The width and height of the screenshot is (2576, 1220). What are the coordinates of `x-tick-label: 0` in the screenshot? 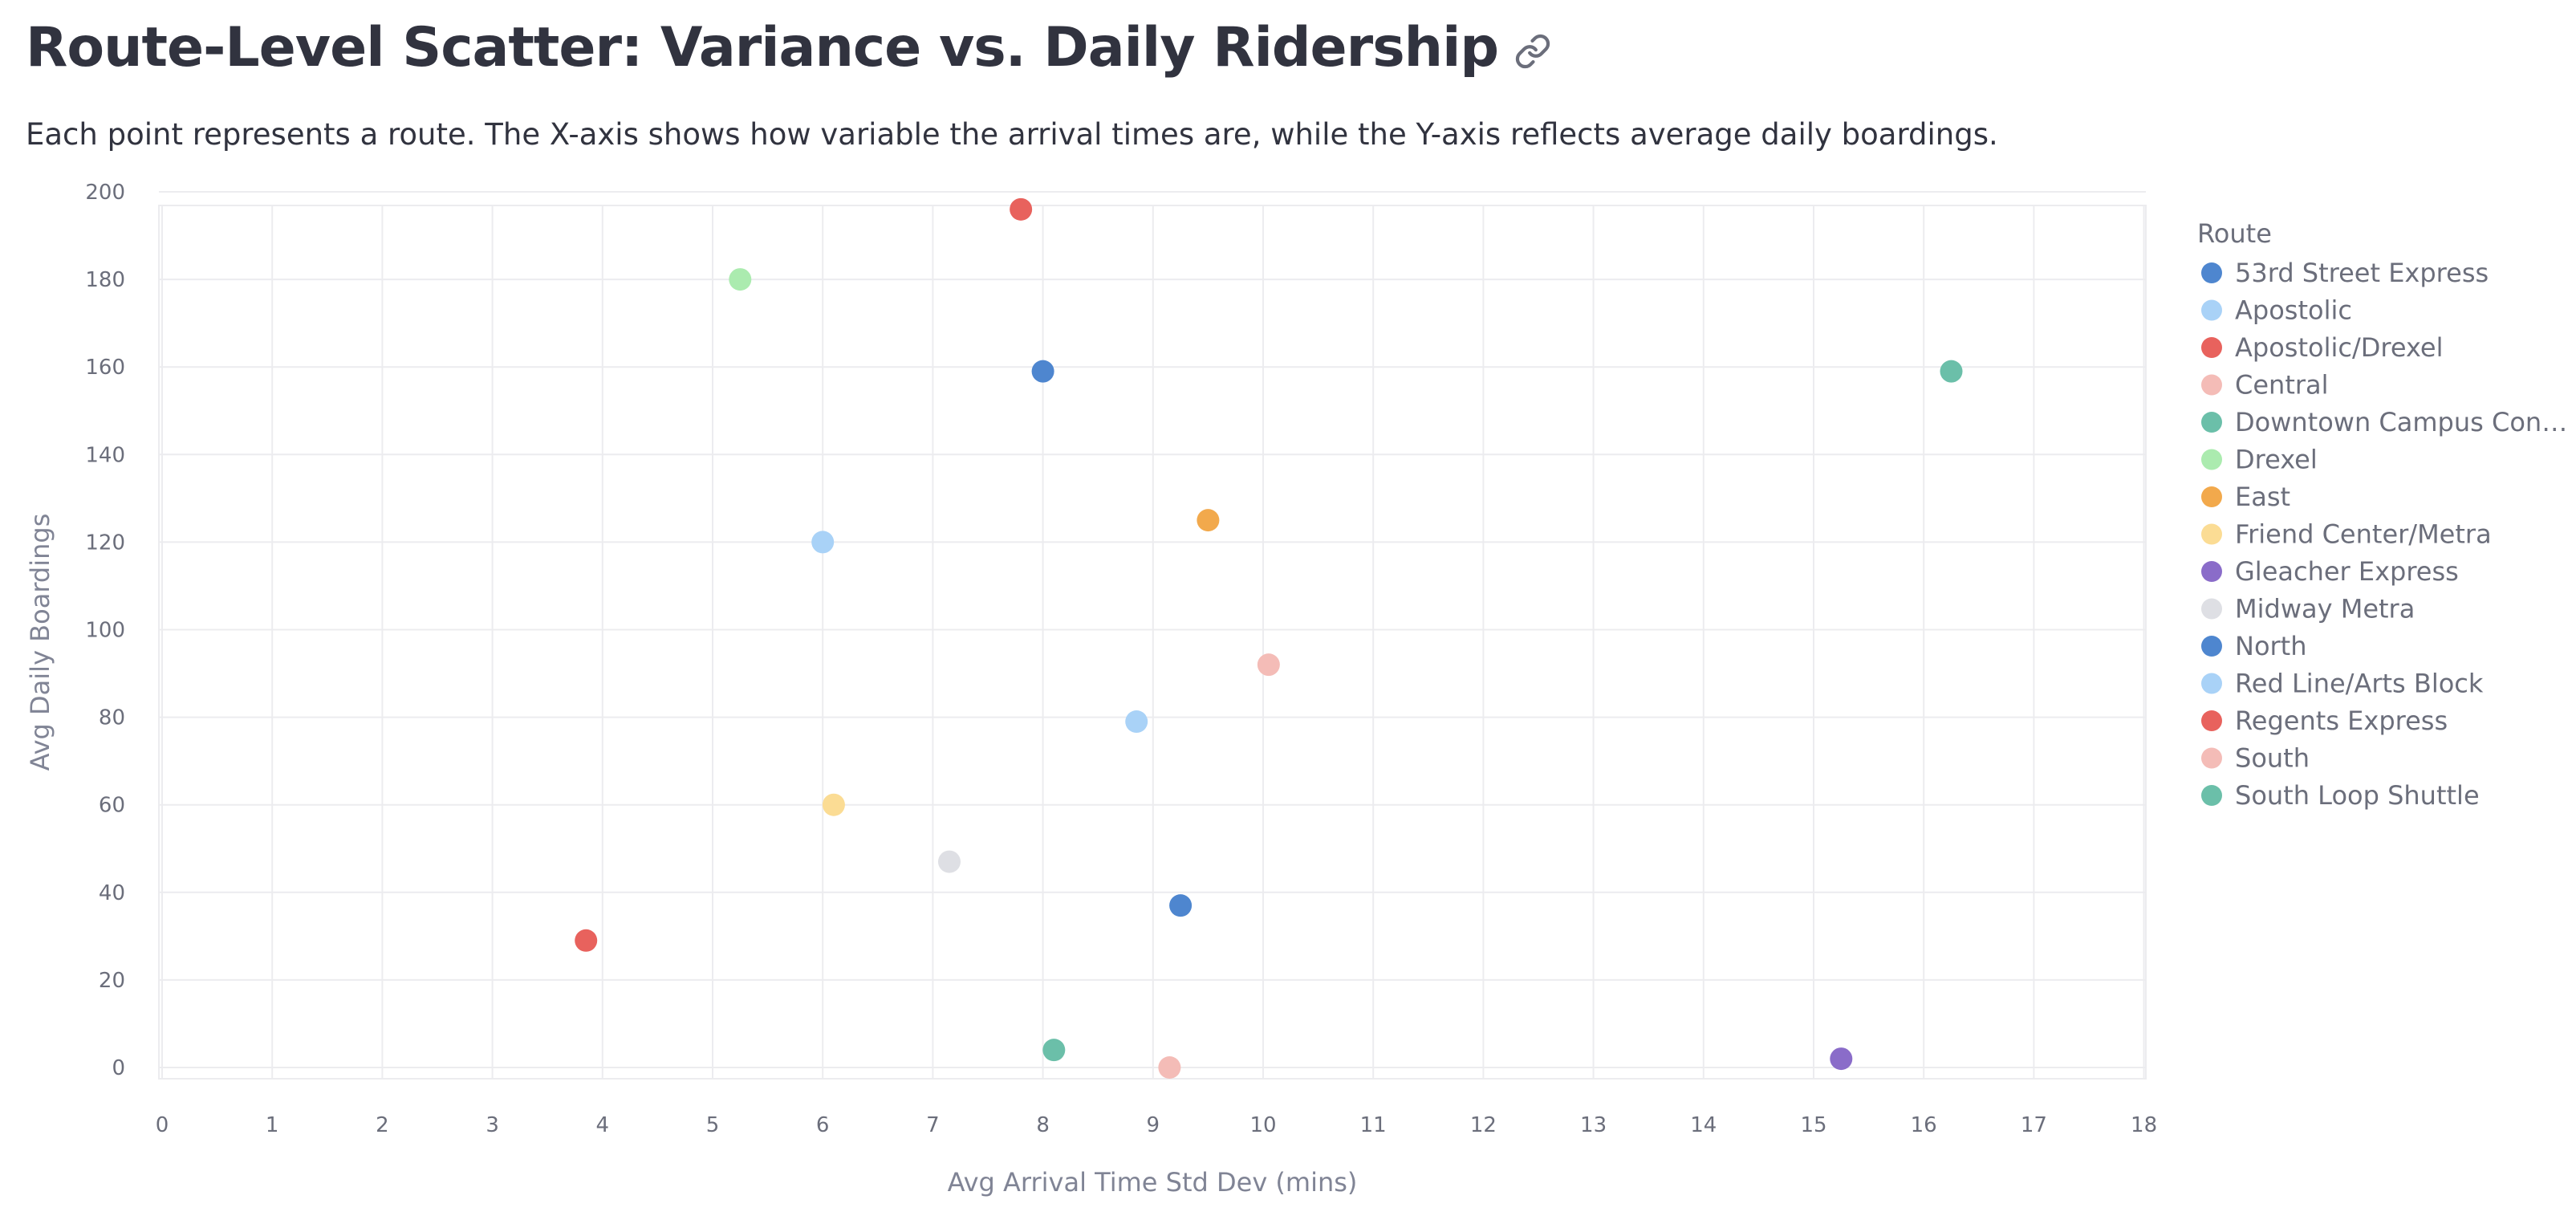 It's located at (163, 1125).